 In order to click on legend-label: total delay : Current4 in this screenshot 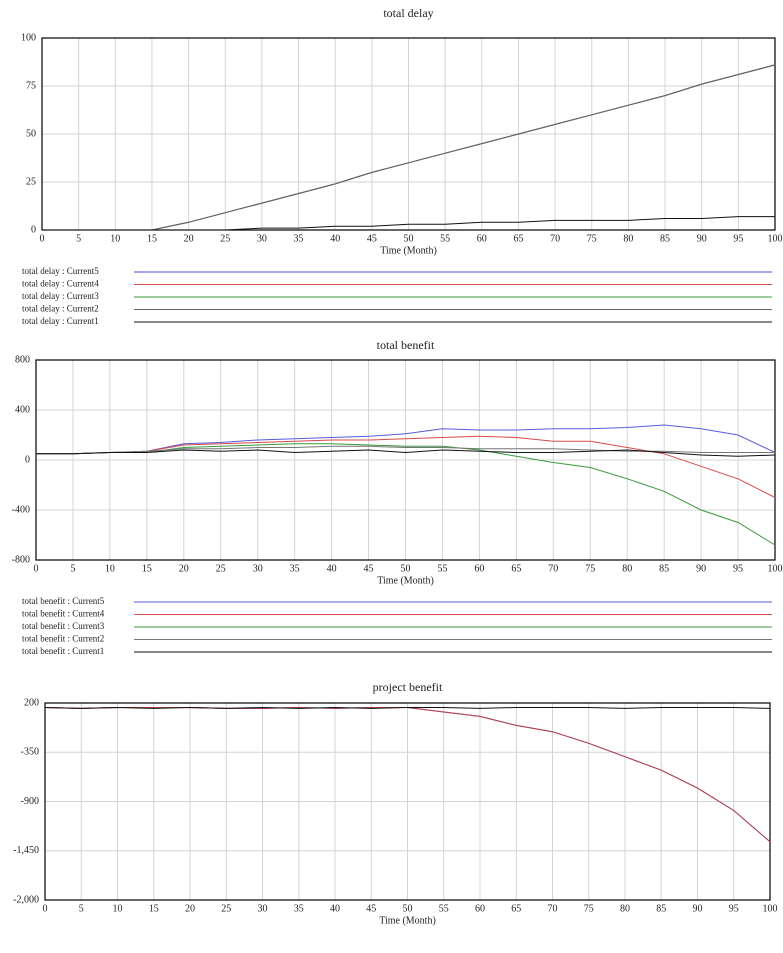, I will do `click(60, 284)`.